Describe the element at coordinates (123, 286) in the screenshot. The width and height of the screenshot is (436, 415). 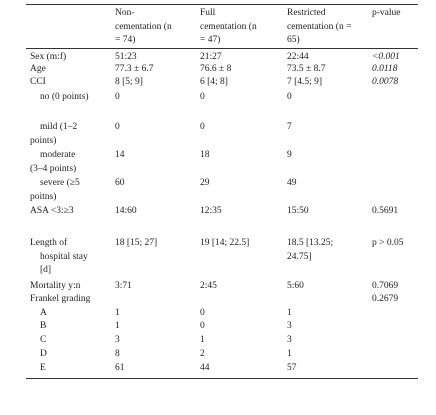
I see `table-cell: 3:71` at that location.